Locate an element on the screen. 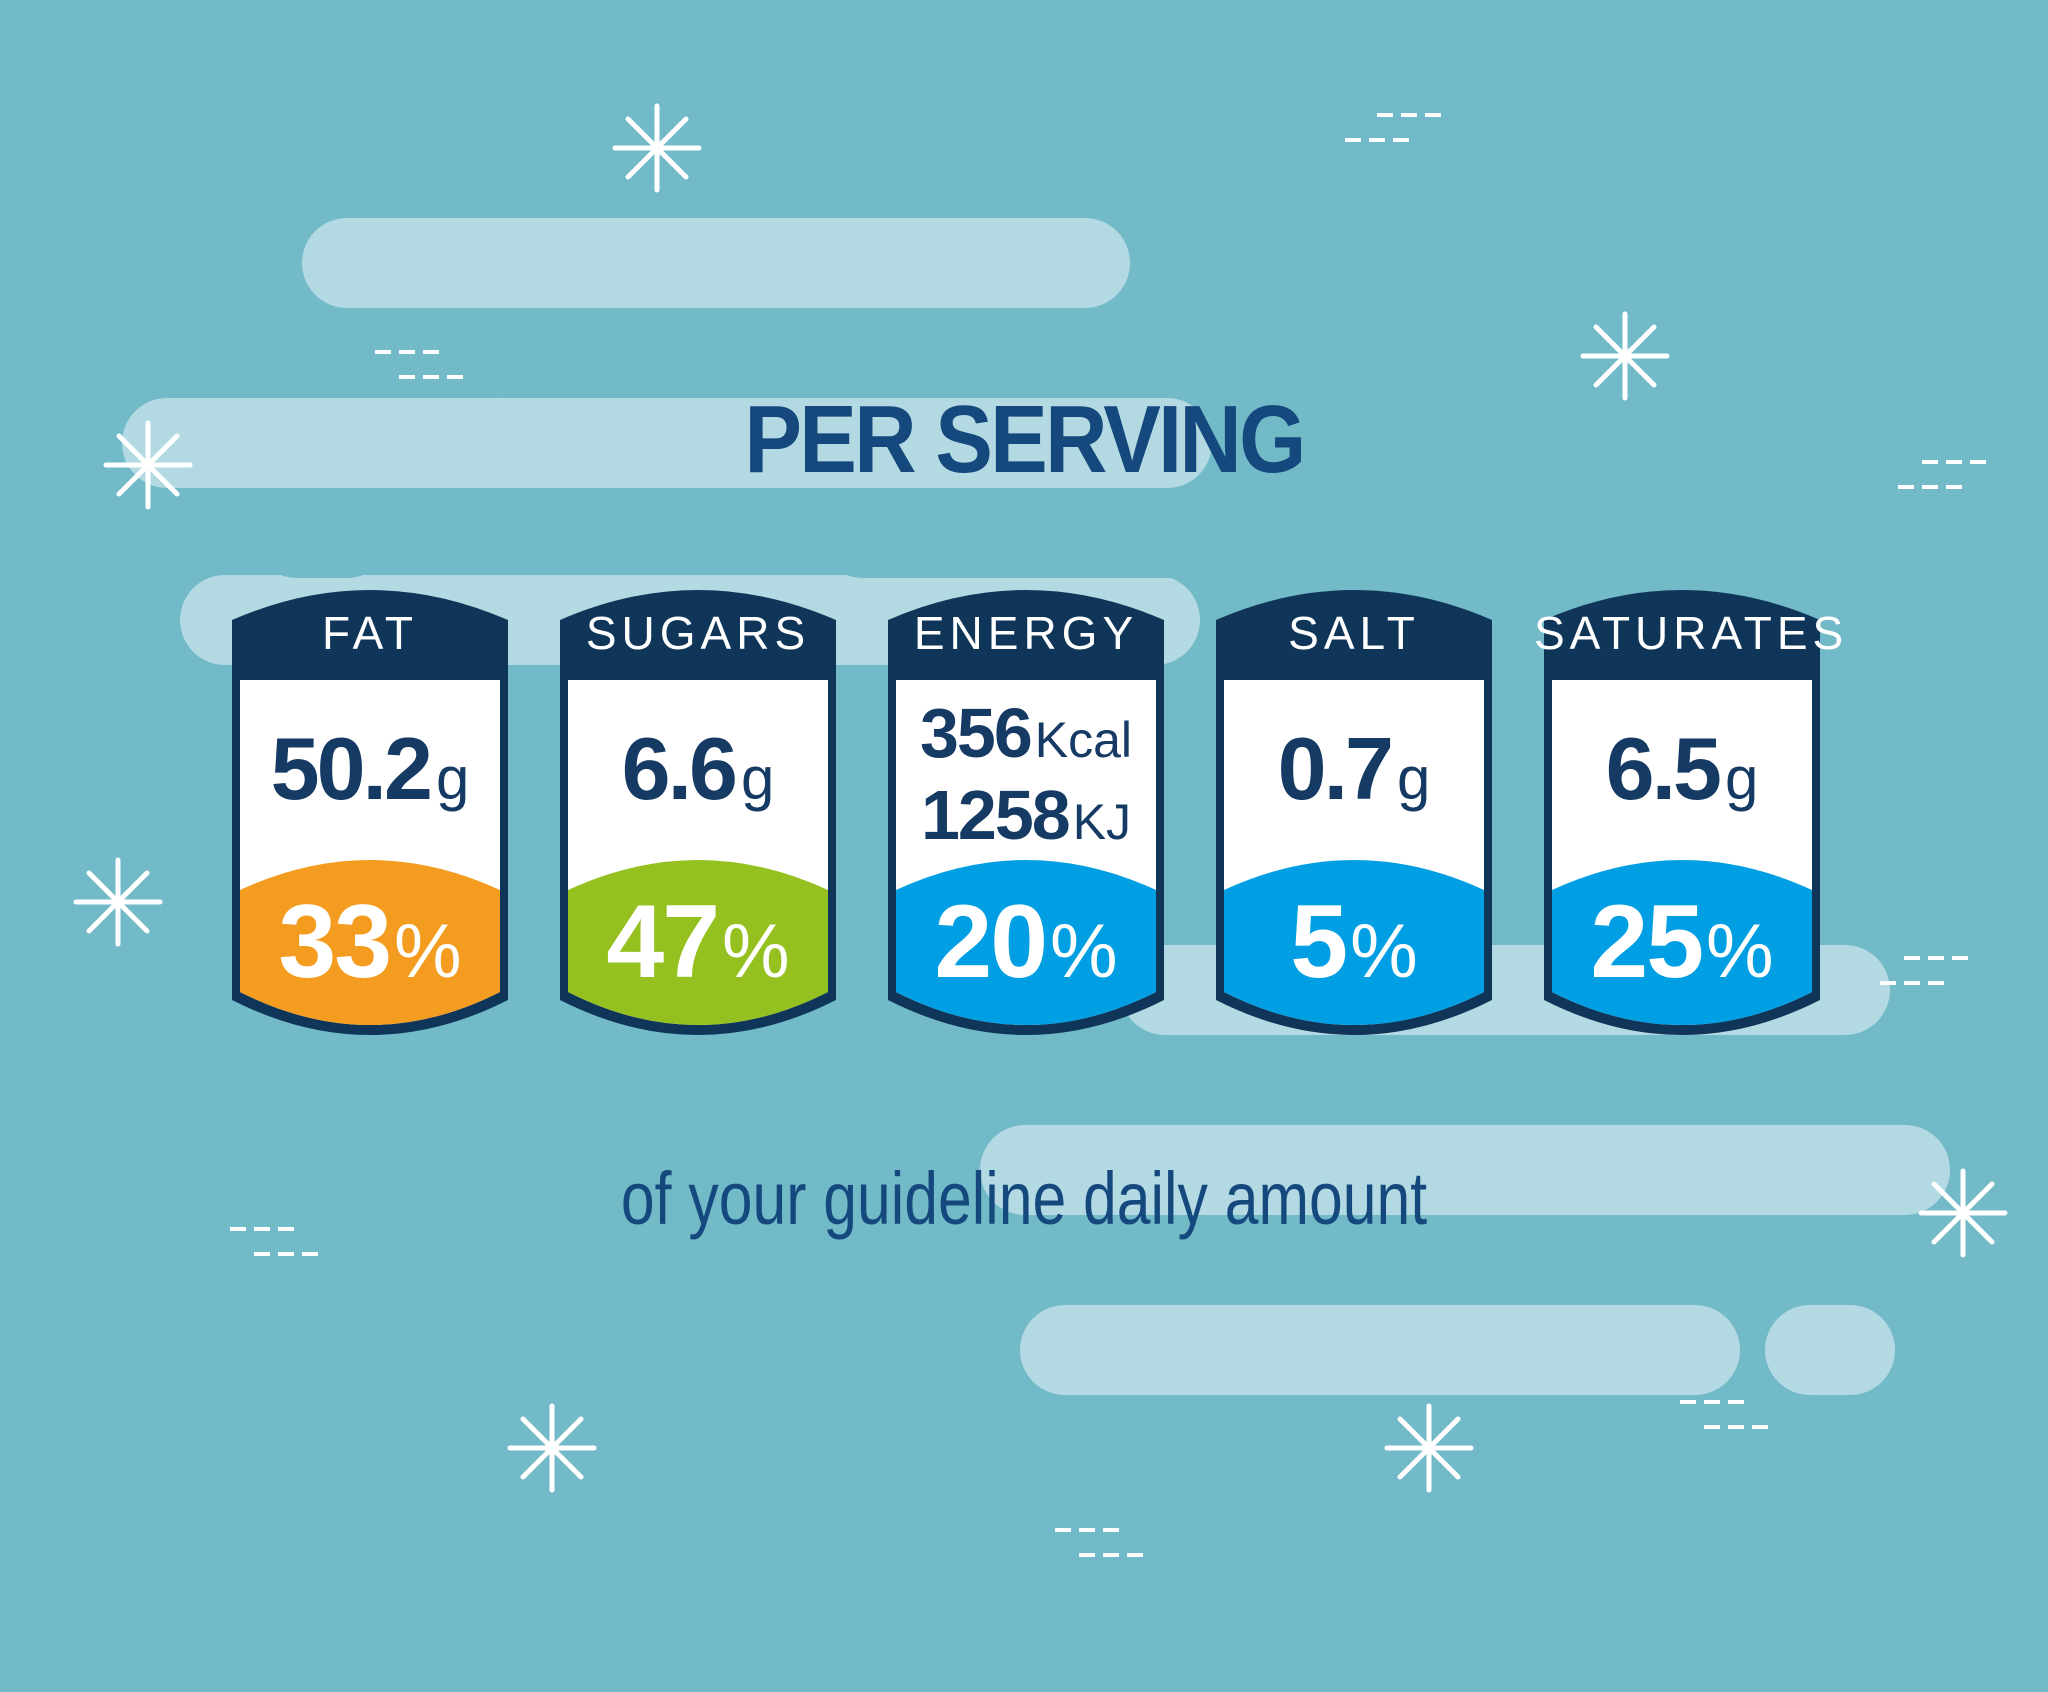  kcal-unit: Kcal is located at coordinates (1083, 740).